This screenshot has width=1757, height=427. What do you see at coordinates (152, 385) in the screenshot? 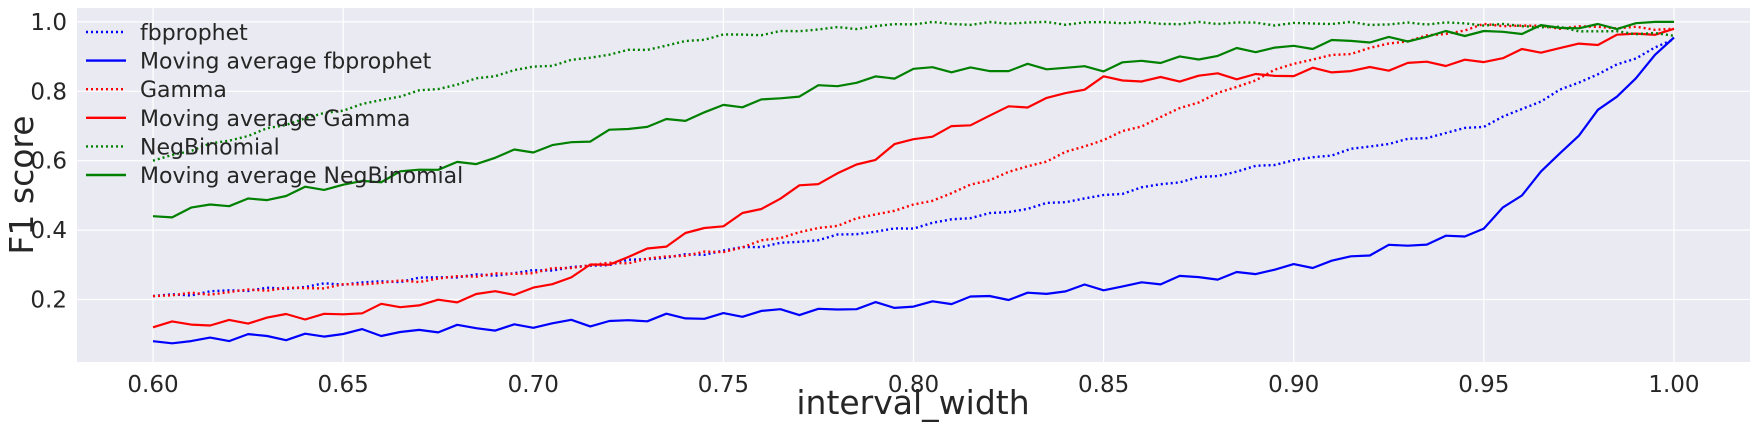
I see `x-tick-label: 0.60` at bounding box center [152, 385].